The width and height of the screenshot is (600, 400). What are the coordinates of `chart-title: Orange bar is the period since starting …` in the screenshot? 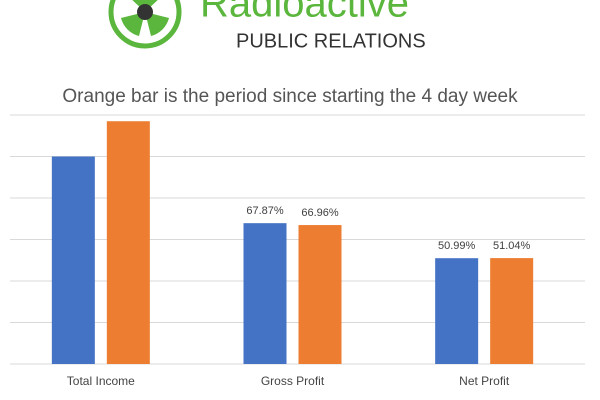 It's located at (290, 96).